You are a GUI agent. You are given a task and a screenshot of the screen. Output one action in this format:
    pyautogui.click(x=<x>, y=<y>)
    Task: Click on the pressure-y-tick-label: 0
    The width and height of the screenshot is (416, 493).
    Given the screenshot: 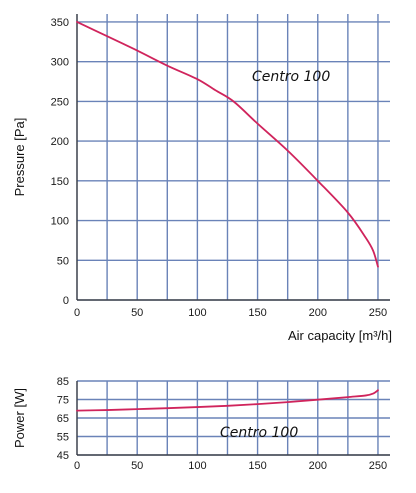 What is the action you would take?
    pyautogui.click(x=66, y=301)
    